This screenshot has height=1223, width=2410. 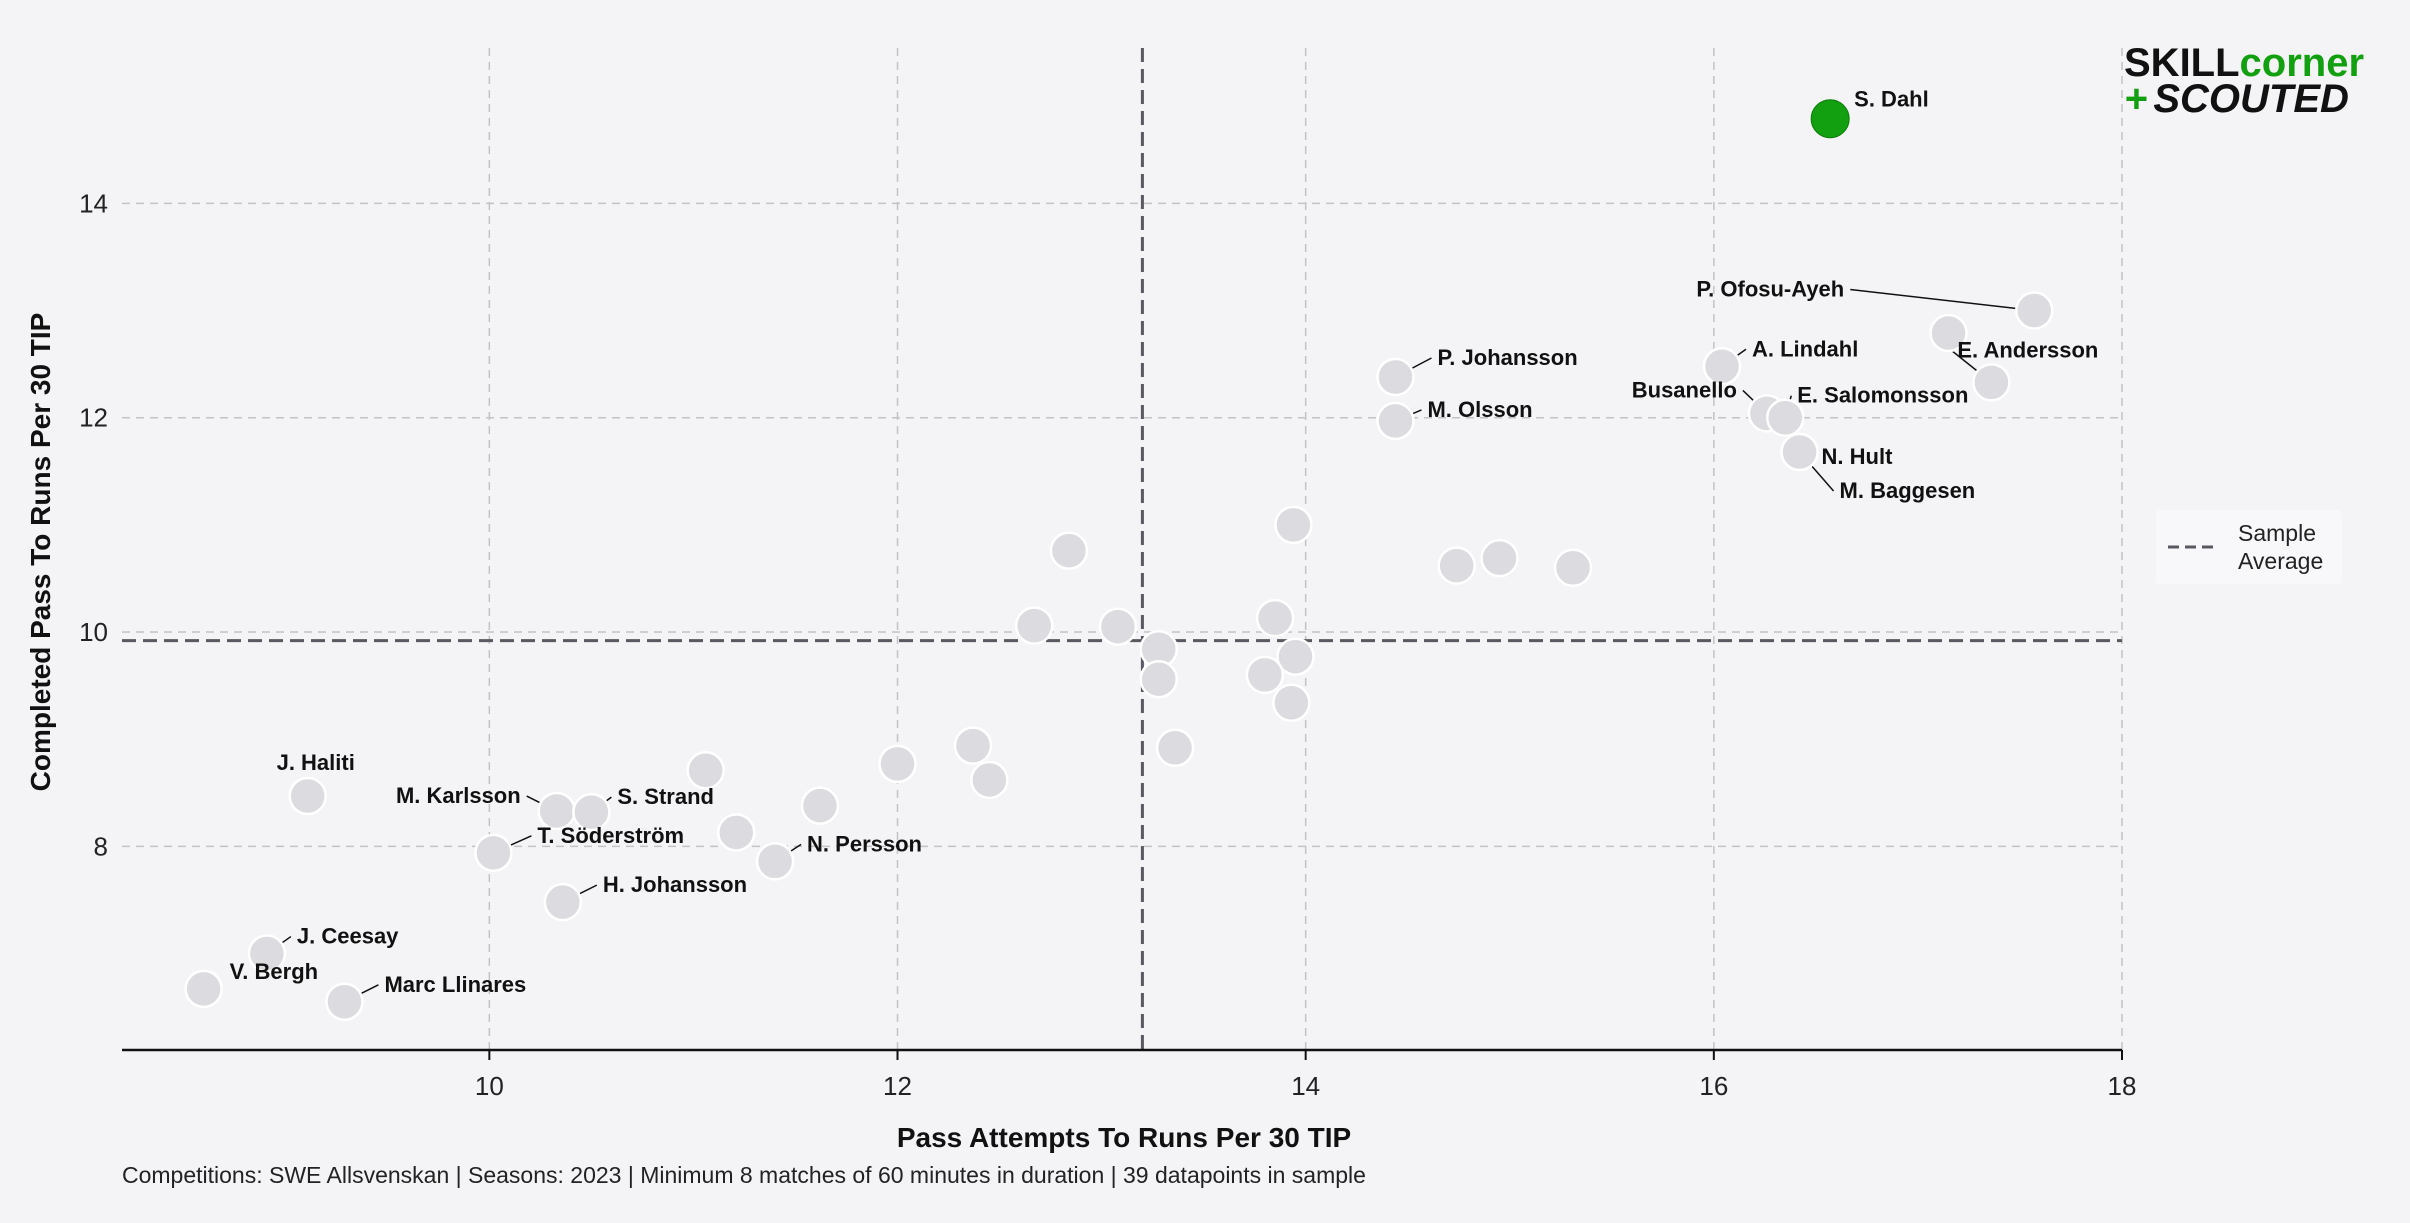 I want to click on point-label: M. Karlsson, so click(x=458, y=795).